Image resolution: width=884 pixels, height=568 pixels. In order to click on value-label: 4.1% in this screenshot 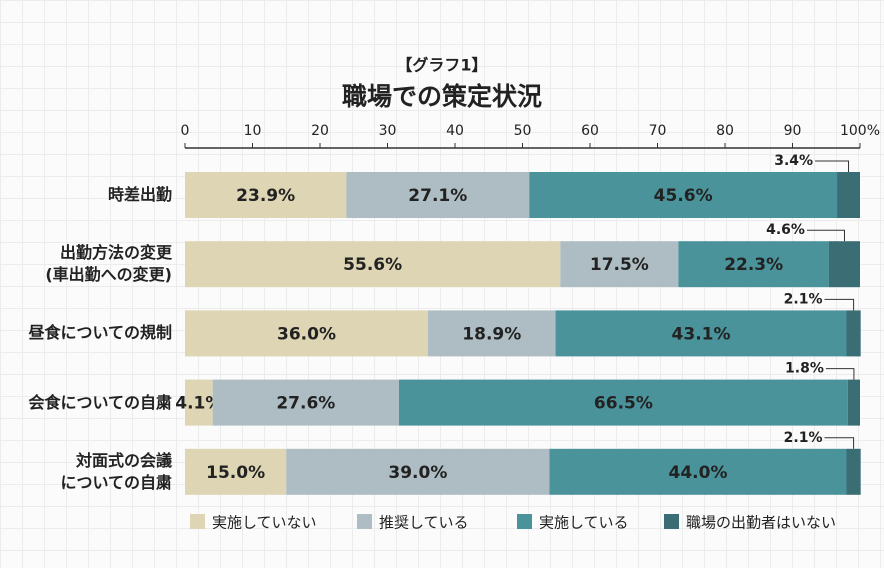, I will do `click(198, 404)`.